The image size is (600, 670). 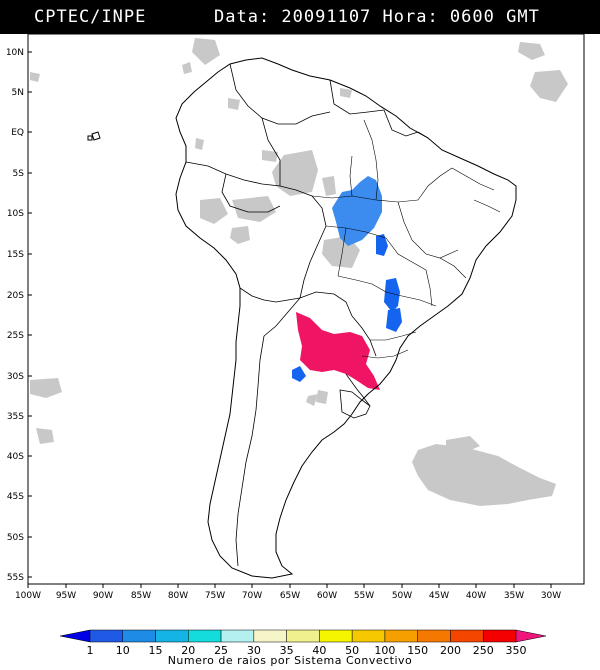 I want to click on lat-label: 5N, so click(x=18, y=93).